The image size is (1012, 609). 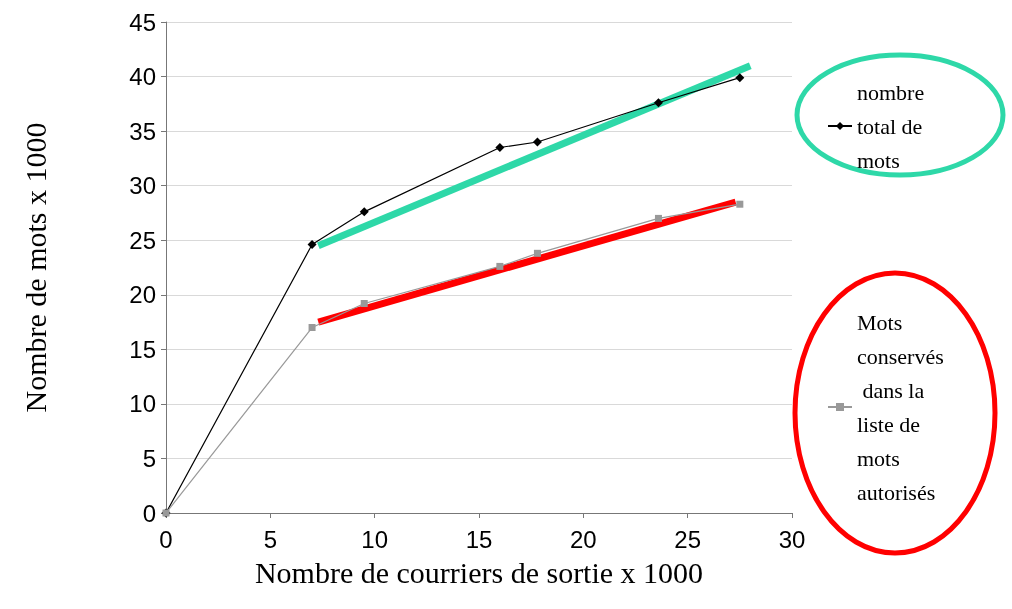 What do you see at coordinates (149, 458) in the screenshot?
I see `y-tick-label: 5` at bounding box center [149, 458].